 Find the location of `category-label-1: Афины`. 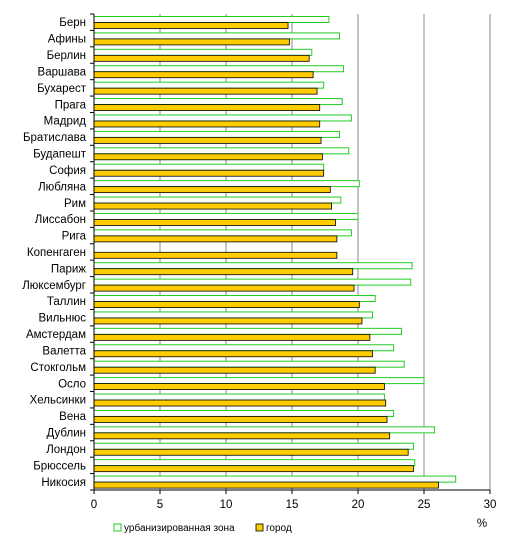

category-label-1: Афины is located at coordinates (67, 40).